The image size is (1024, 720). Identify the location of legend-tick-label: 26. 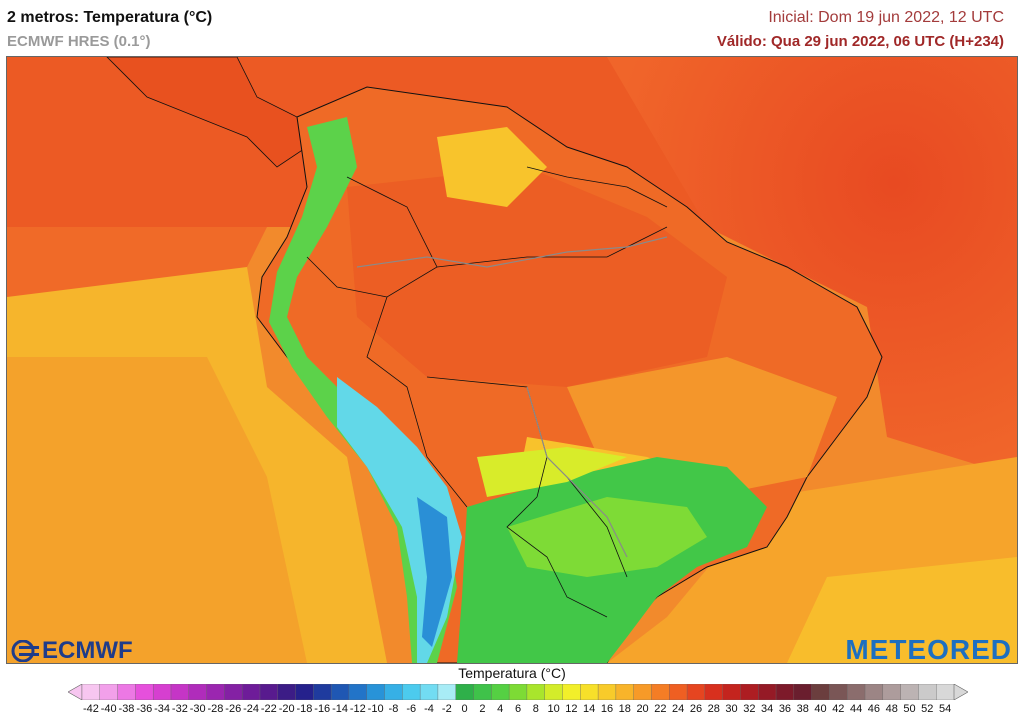
(696, 709).